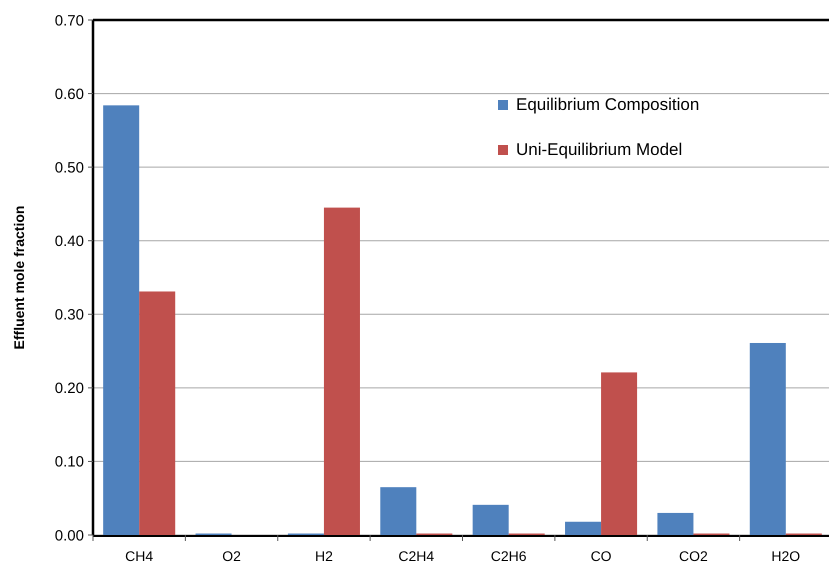 The width and height of the screenshot is (829, 571). What do you see at coordinates (69, 94) in the screenshot?
I see `y-tick-label: 0.60` at bounding box center [69, 94].